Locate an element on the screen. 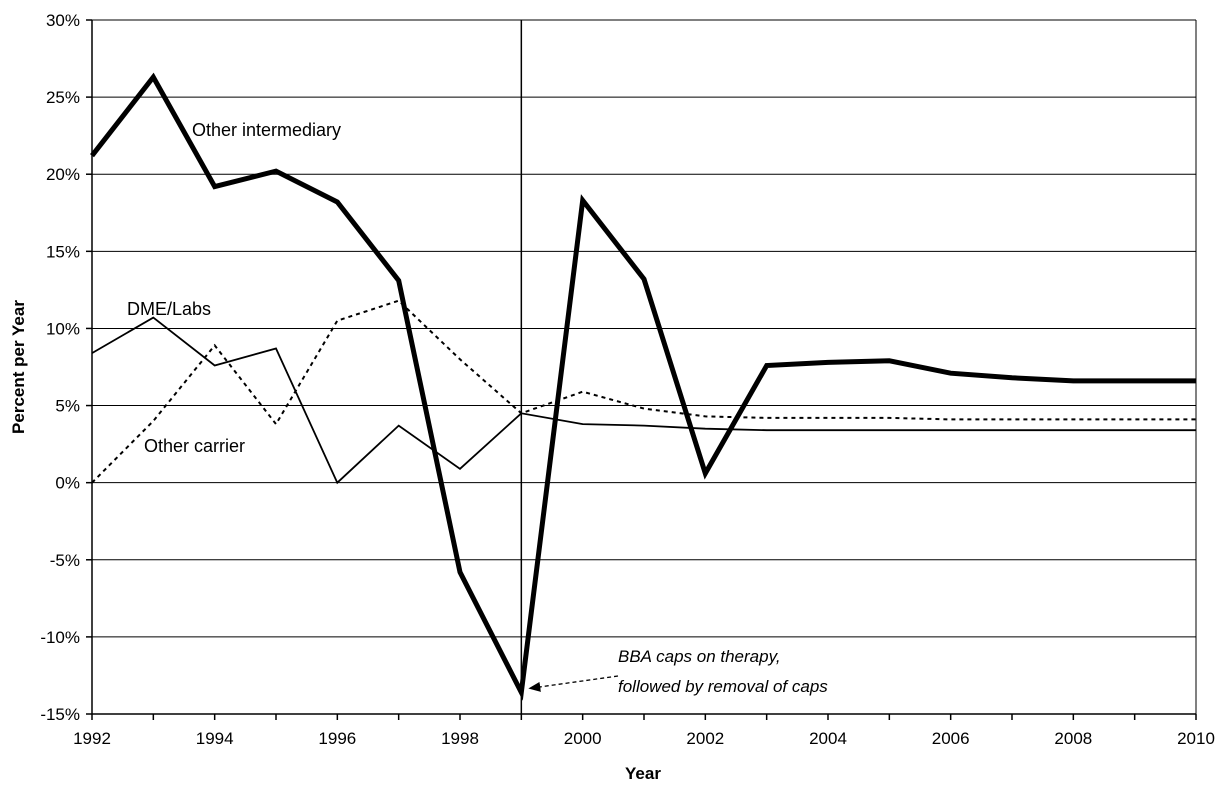 Image resolution: width=1226 pixels, height=786 pixels. y-tick-label: 5% is located at coordinates (67, 406).